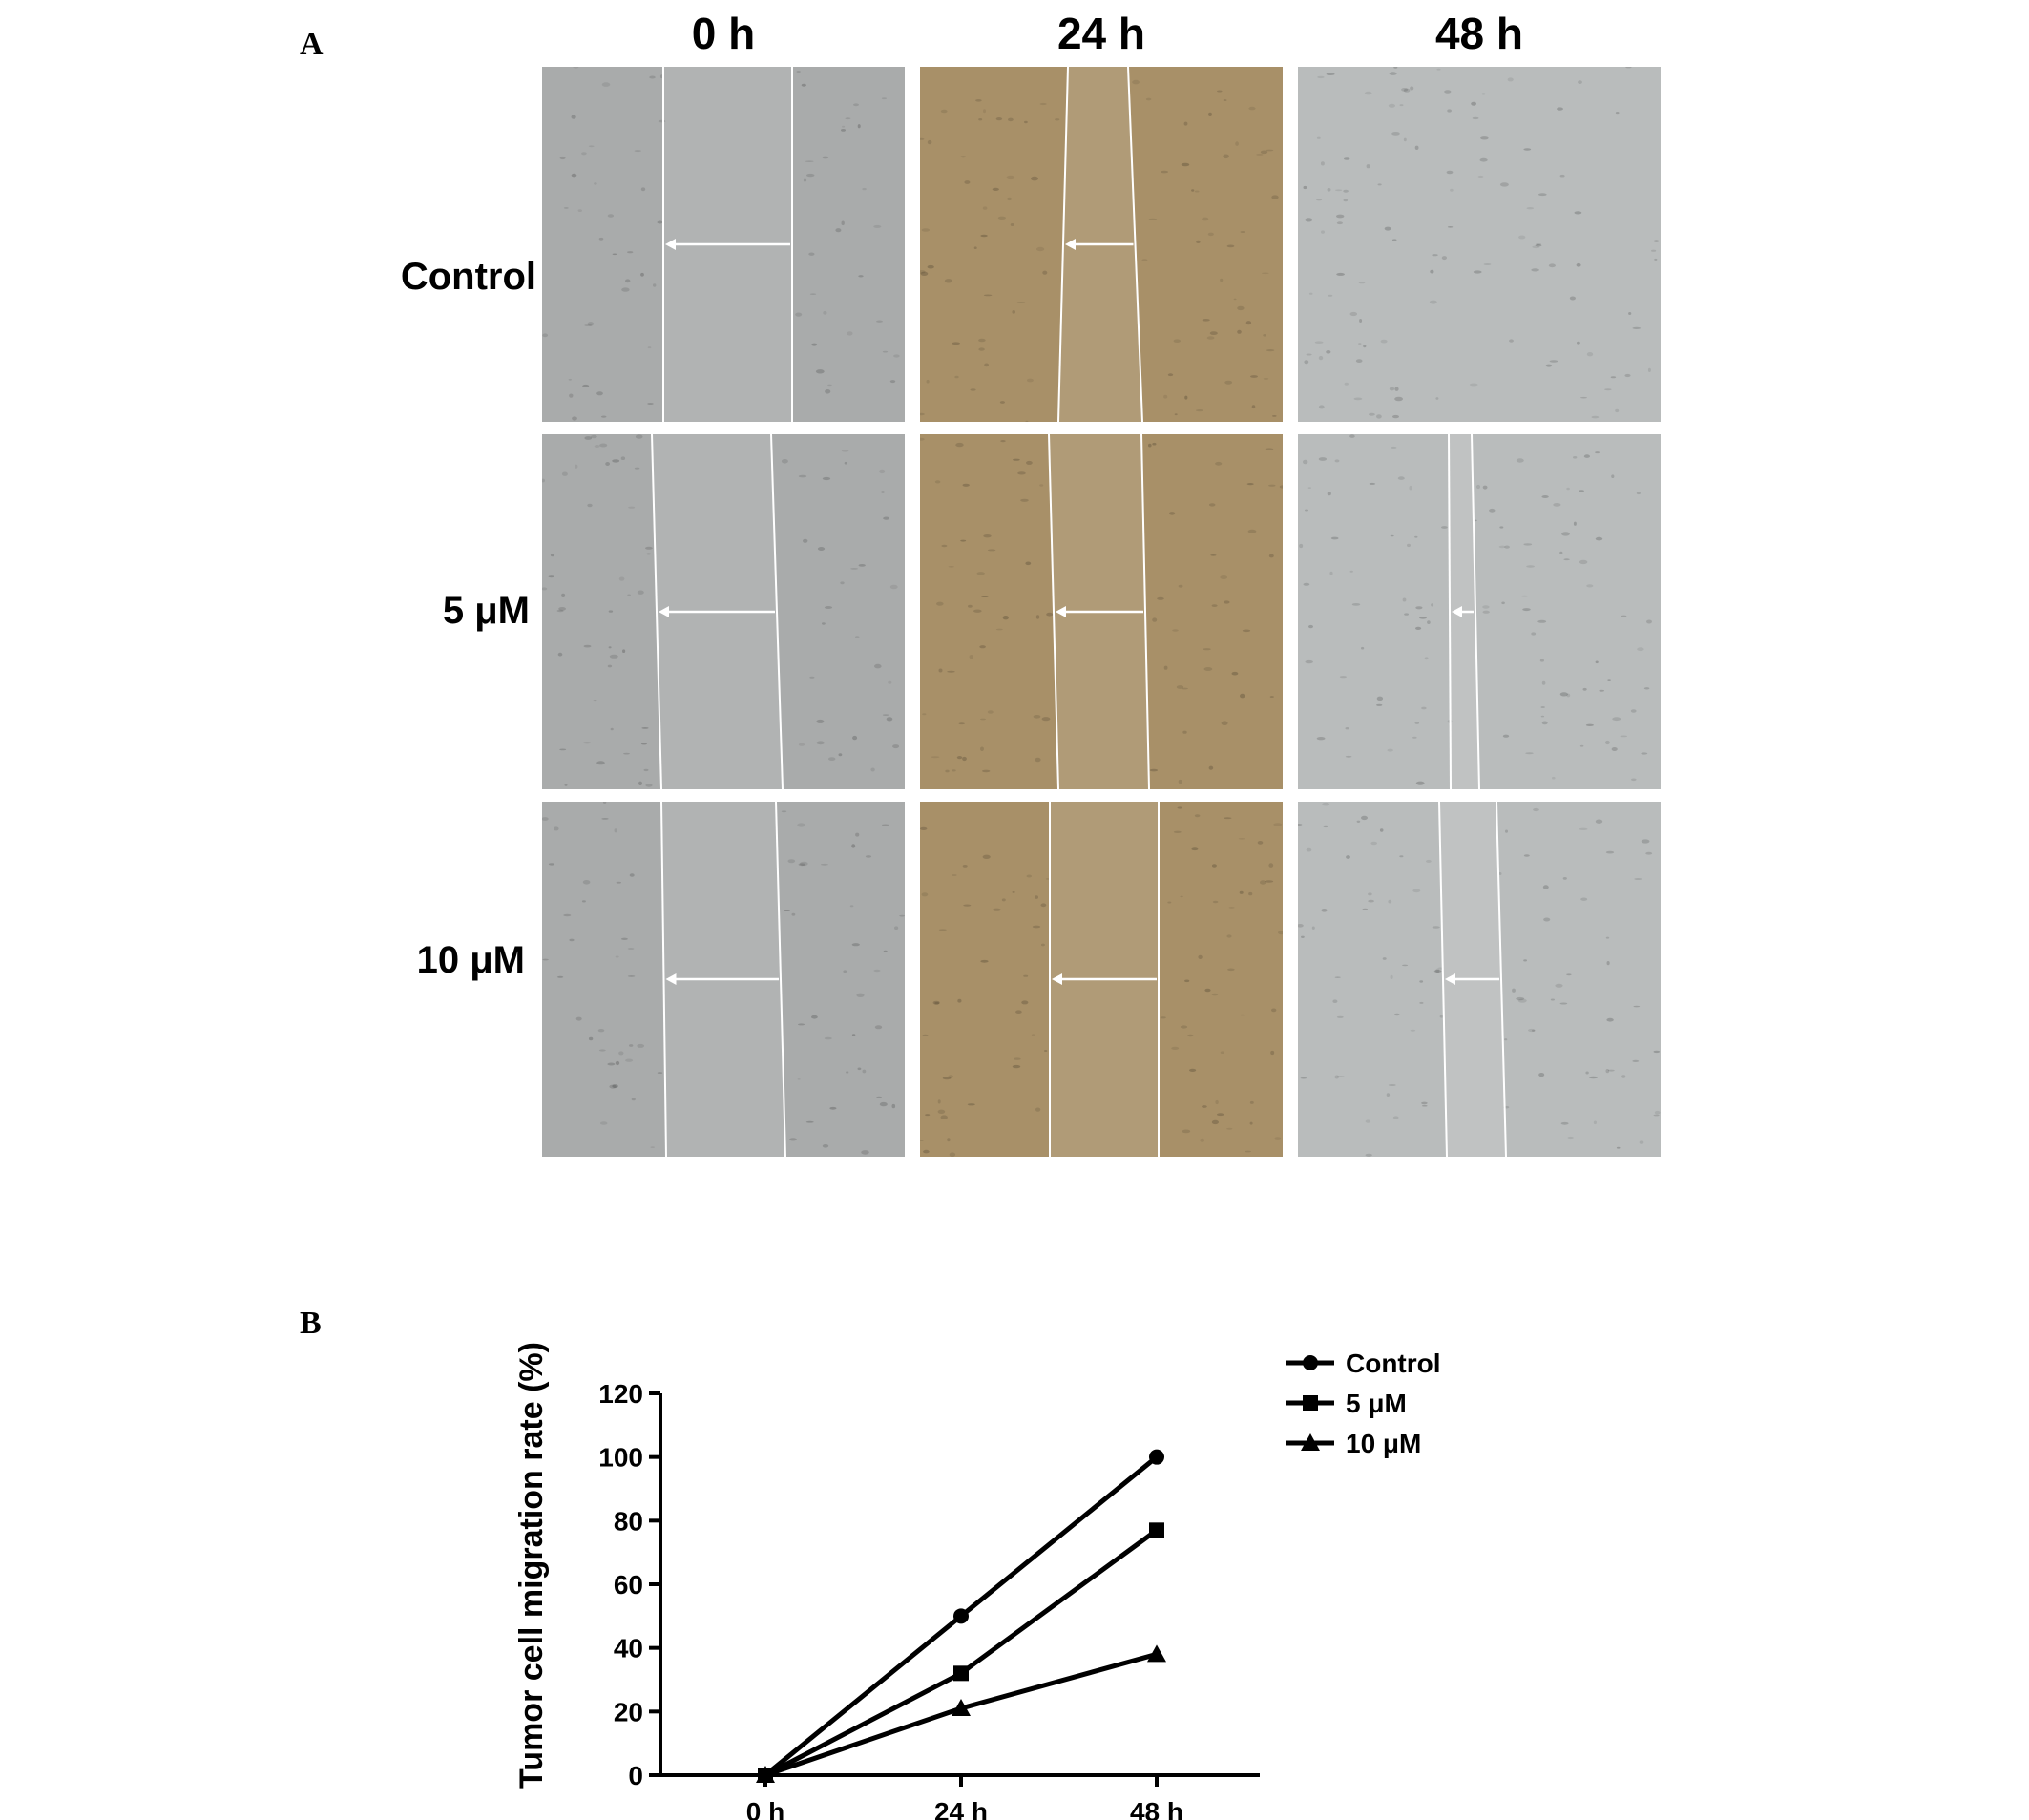 The width and height of the screenshot is (2029, 1820). I want to click on series-line-5um, so click(961, 1653).